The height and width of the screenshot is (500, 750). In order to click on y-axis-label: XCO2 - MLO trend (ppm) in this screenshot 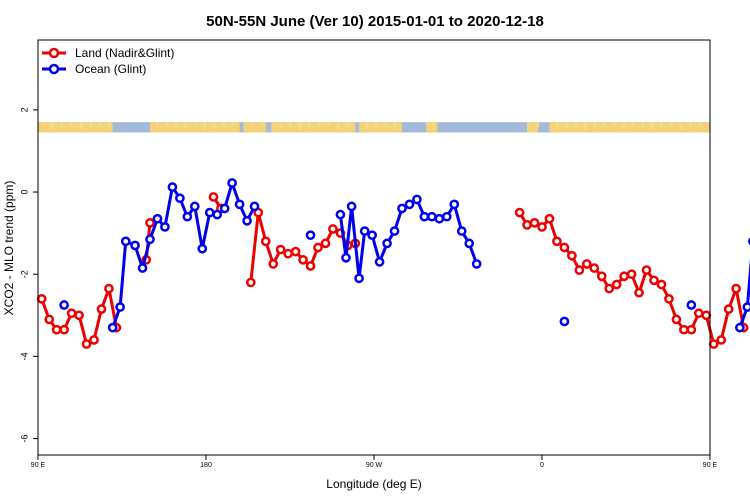, I will do `click(9, 248)`.